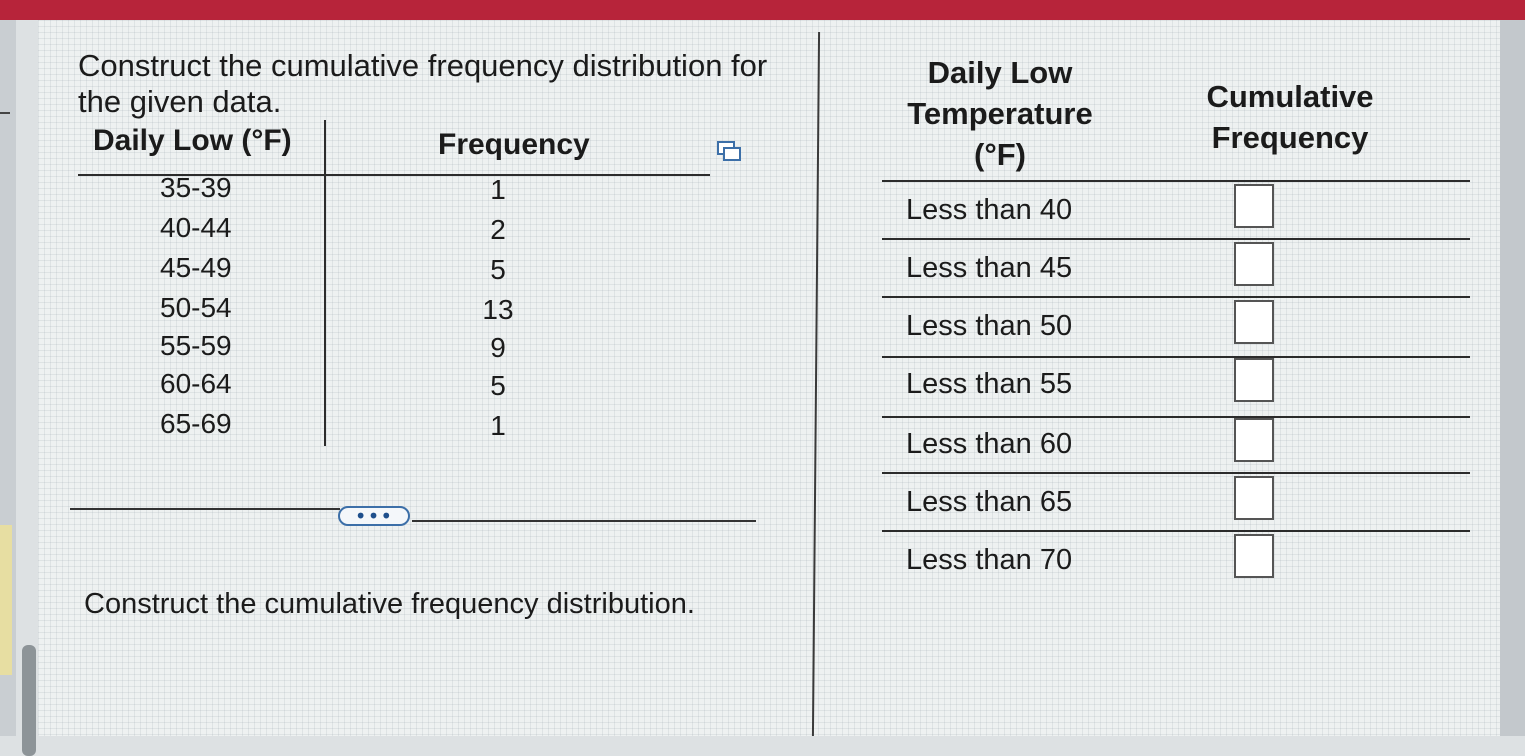 The height and width of the screenshot is (756, 1525). I want to click on range-cell: 65-69, so click(196, 423).